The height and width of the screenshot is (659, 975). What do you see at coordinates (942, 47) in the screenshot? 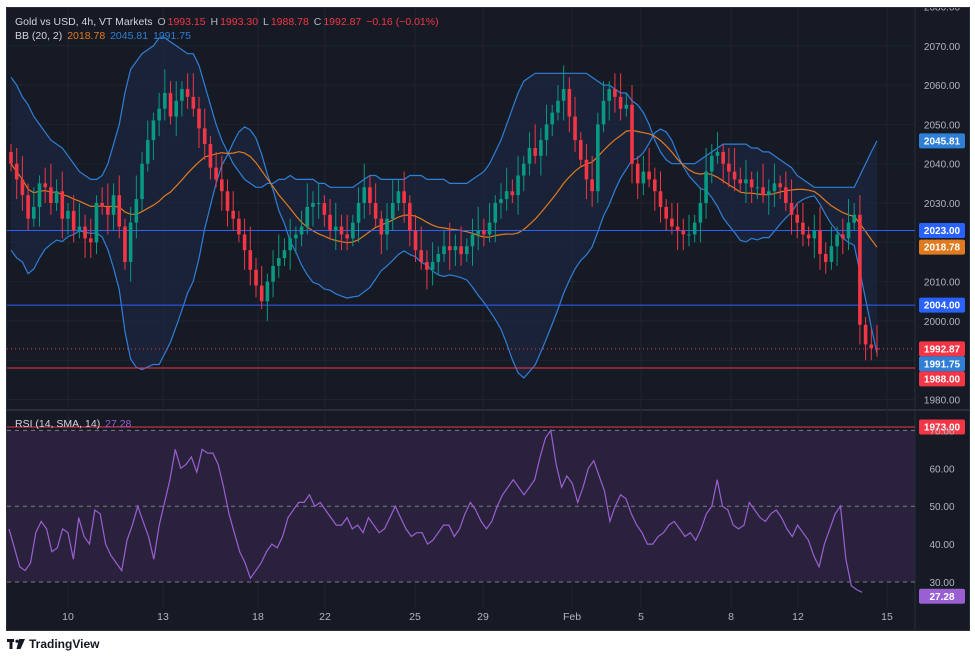
I see `price-tick-label: 2070.00` at bounding box center [942, 47].